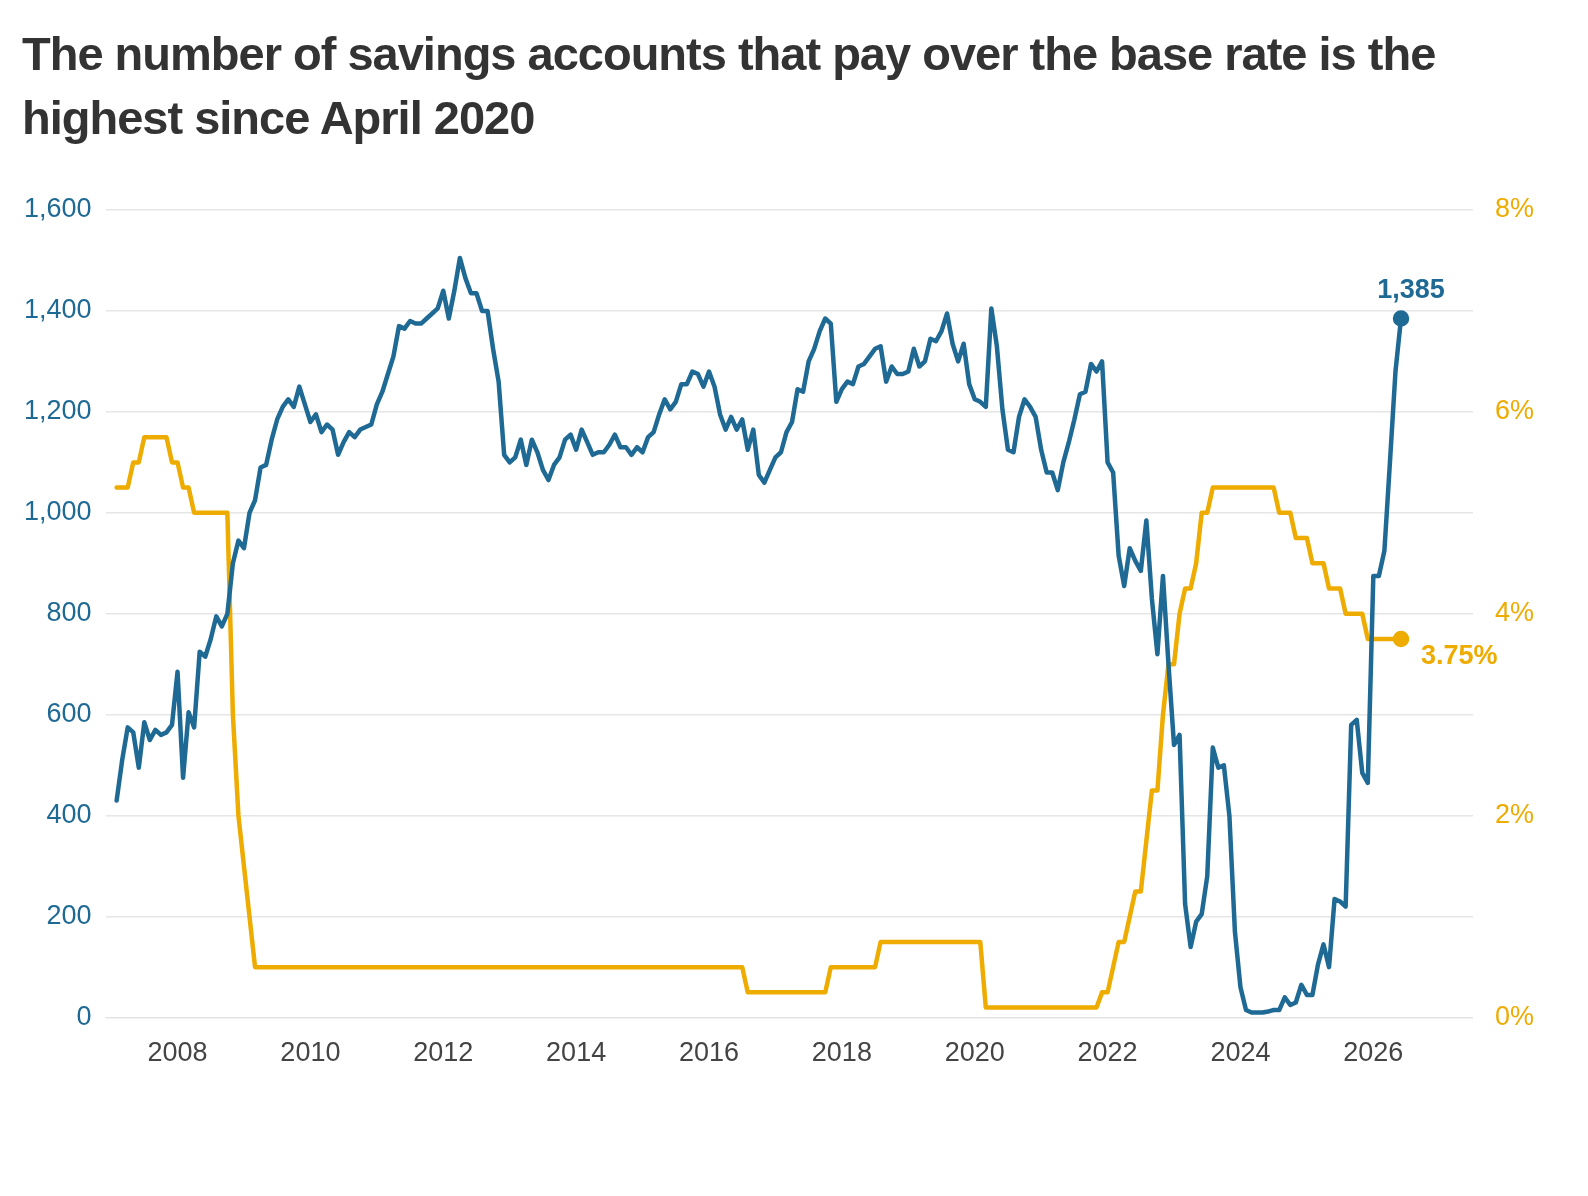  Describe the element at coordinates (57, 410) in the screenshot. I see `y-tick-label: 1,200` at that location.